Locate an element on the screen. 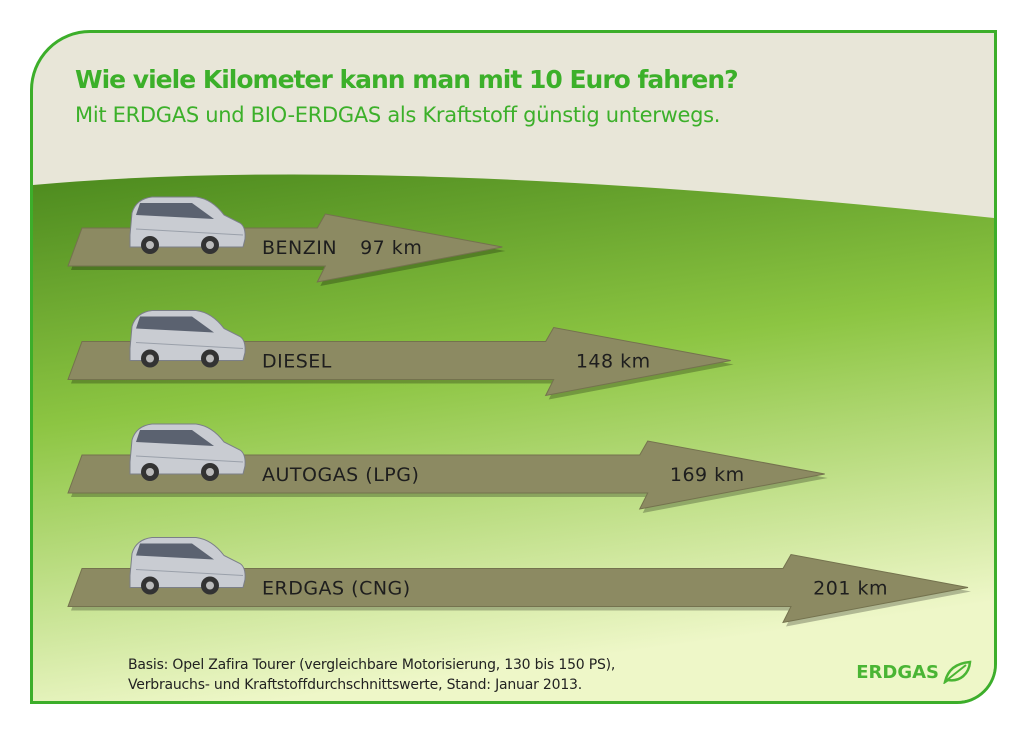 Image resolution: width=1024 pixels, height=734 pixels. category-label: BENZIN is located at coordinates (299, 248).